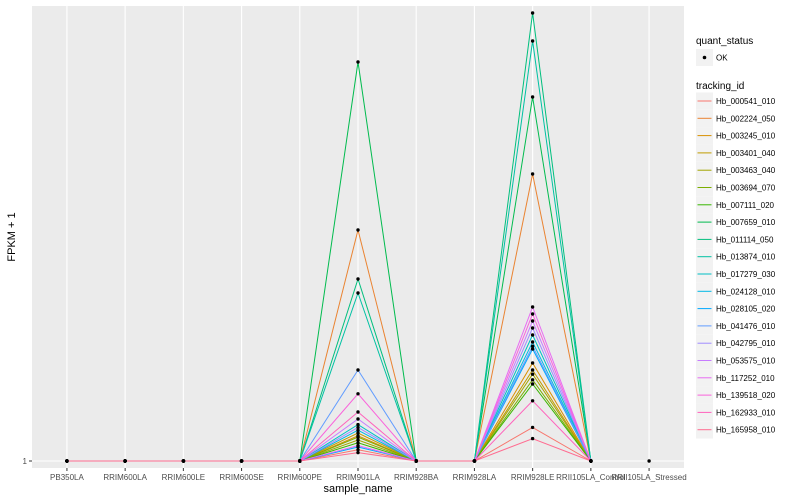 This screenshot has height=500, width=800. I want to click on legend-label: Hb_003245_010, so click(746, 136).